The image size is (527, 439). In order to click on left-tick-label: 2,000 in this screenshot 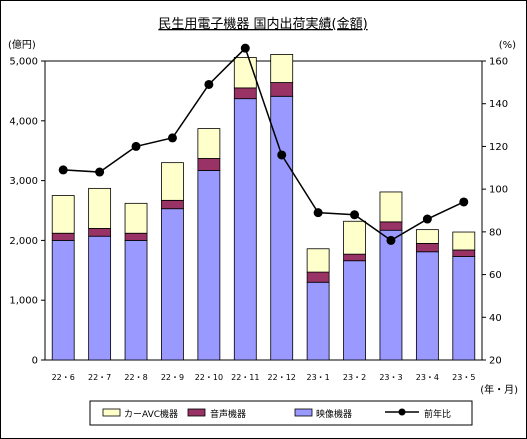, I will do `click(23, 241)`.